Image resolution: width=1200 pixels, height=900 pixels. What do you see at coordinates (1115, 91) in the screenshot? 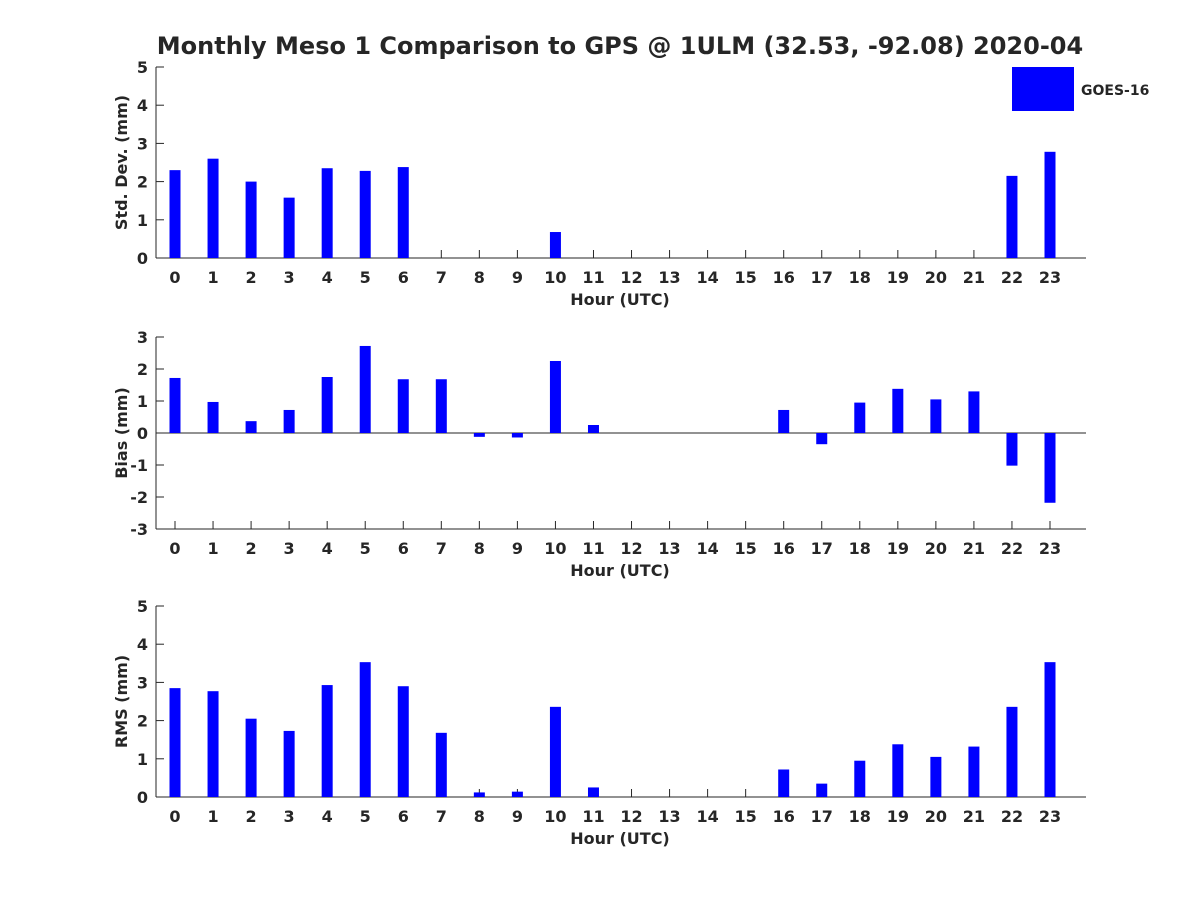
I see `legend-label: GOES-16` at bounding box center [1115, 91].